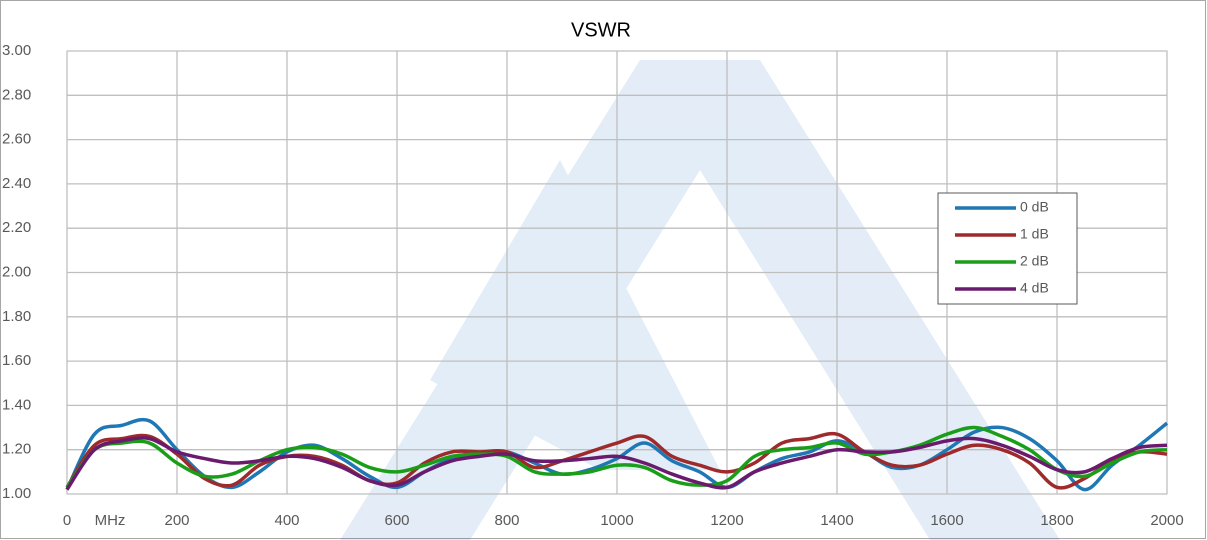  What do you see at coordinates (1056, 520) in the screenshot?
I see `x-tick-label: 1800` at bounding box center [1056, 520].